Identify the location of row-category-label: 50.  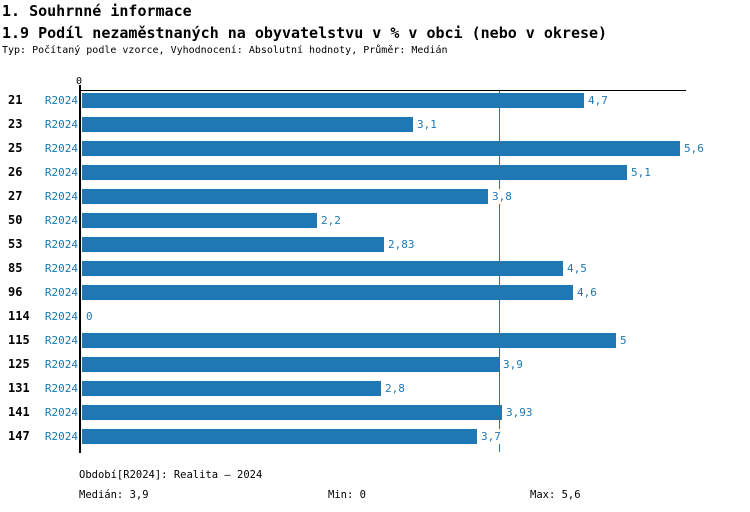
(15, 220).